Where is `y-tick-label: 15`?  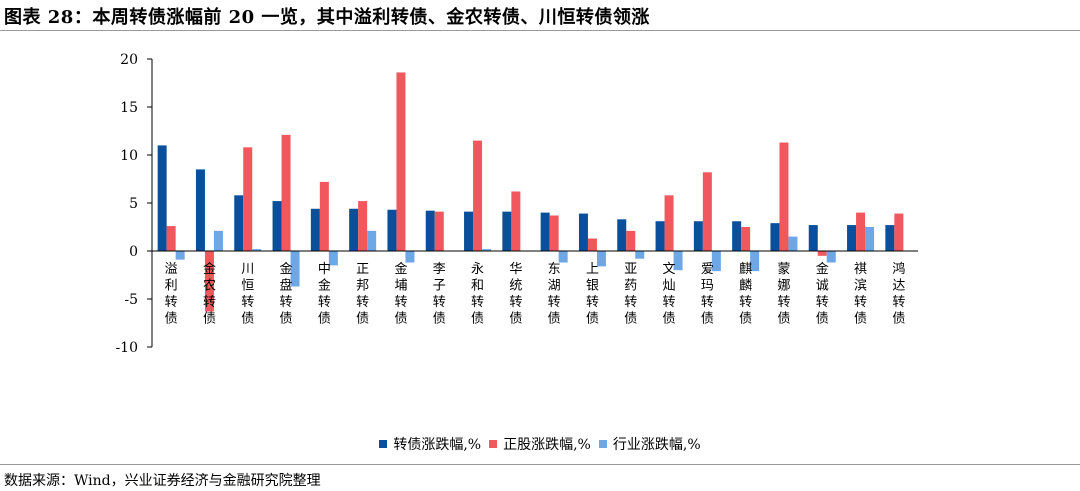
y-tick-label: 15 is located at coordinates (129, 108).